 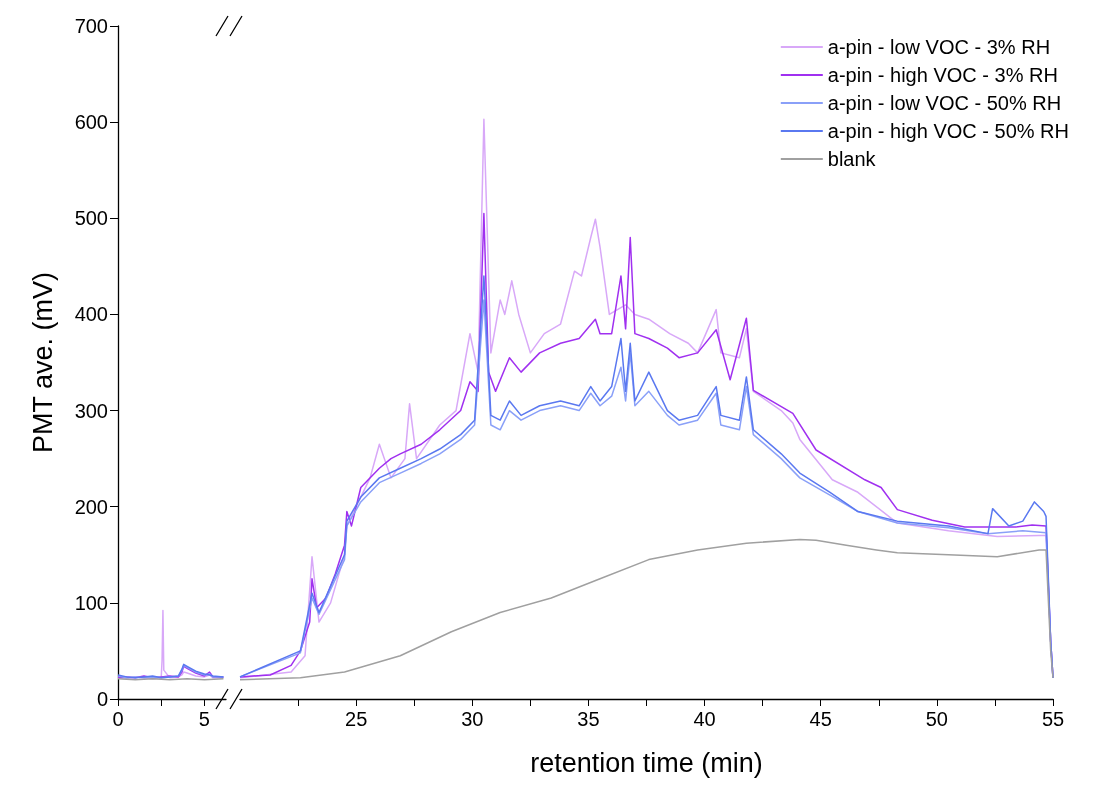 I want to click on y-tick-label: 500, so click(x=91, y=218).